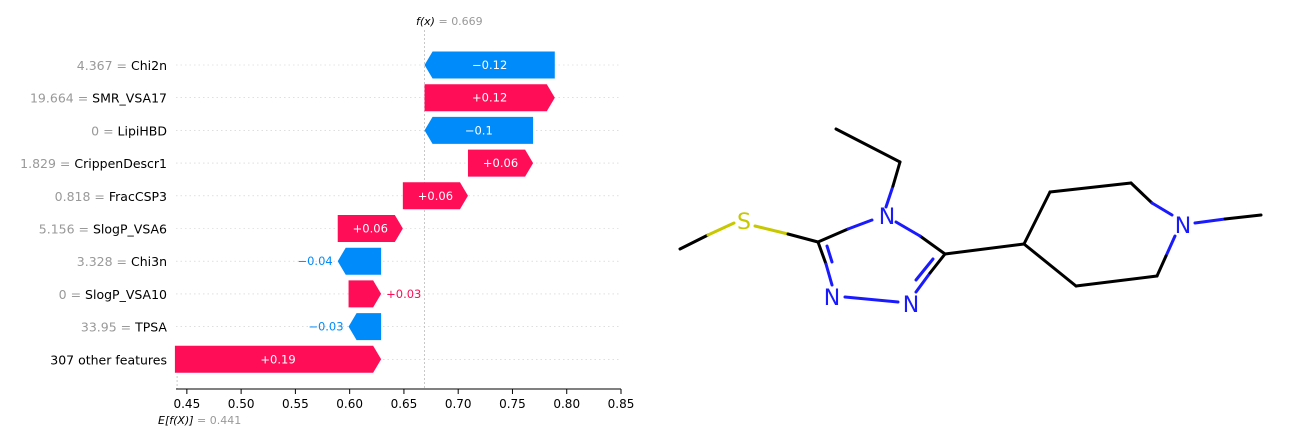  What do you see at coordinates (98, 98) in the screenshot?
I see `feature-label: 19.664 = SMR_VSA17` at bounding box center [98, 98].